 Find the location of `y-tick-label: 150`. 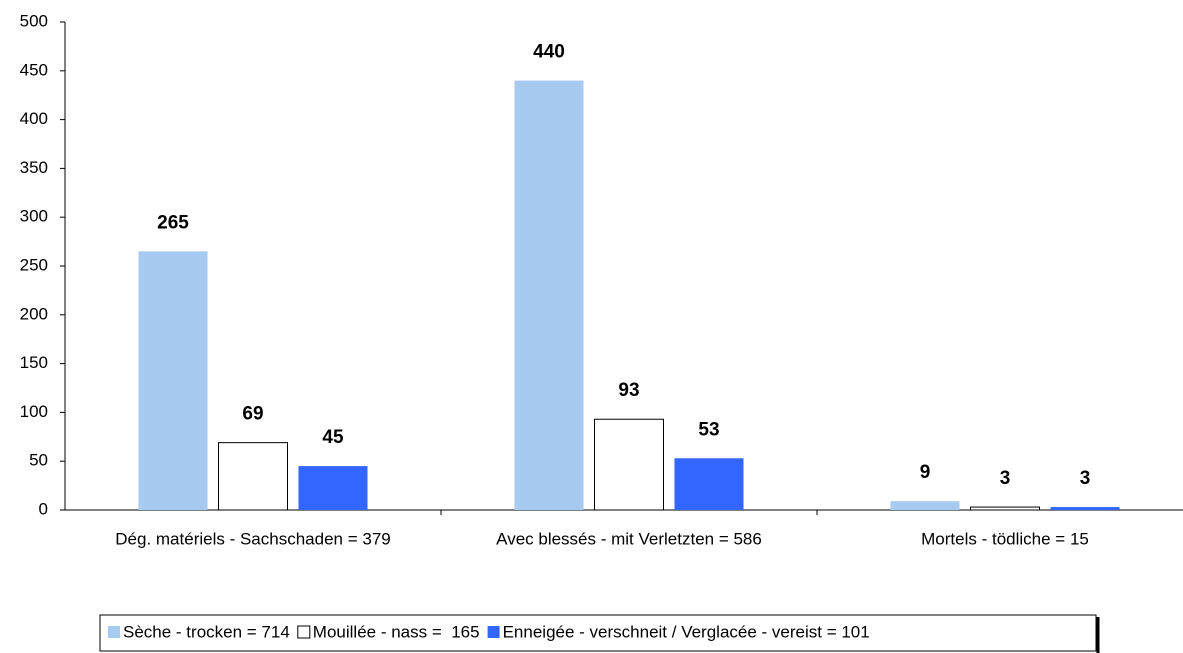

y-tick-label: 150 is located at coordinates (34, 362).